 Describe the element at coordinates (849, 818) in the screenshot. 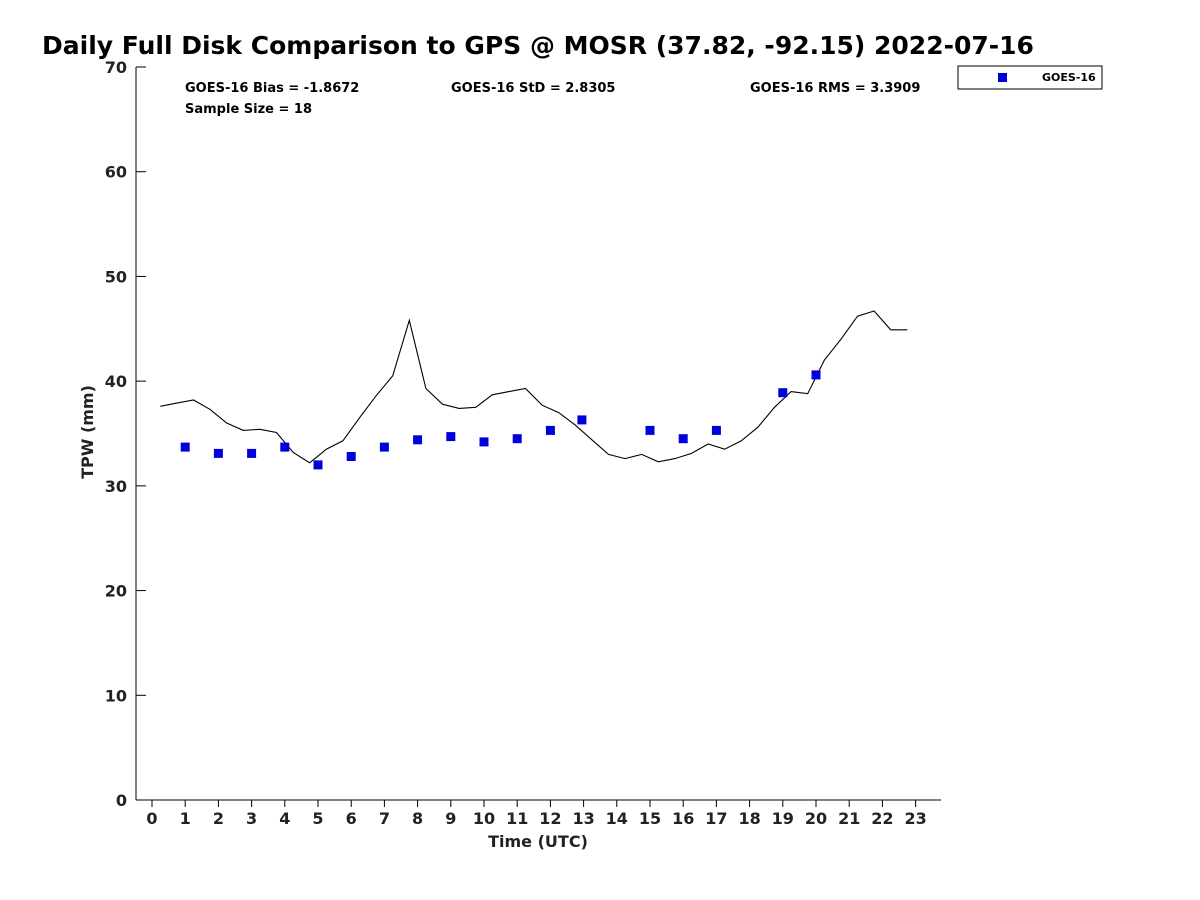

I see `x-tick-label: 21` at that location.